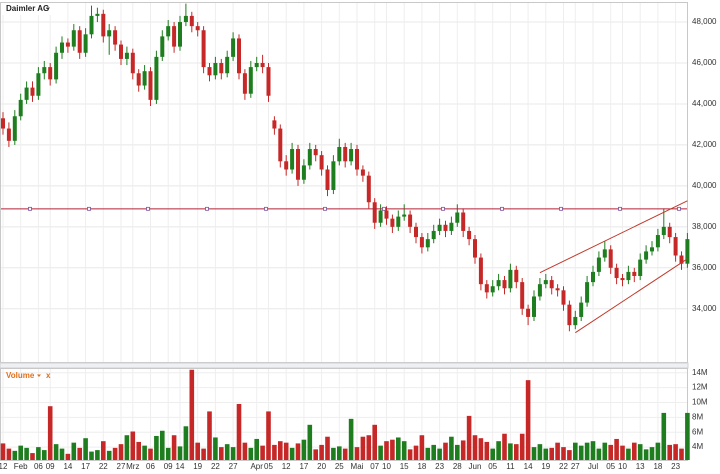 Image resolution: width=720 pixels, height=474 pixels. I want to click on x-tick-label: 10, so click(622, 466).